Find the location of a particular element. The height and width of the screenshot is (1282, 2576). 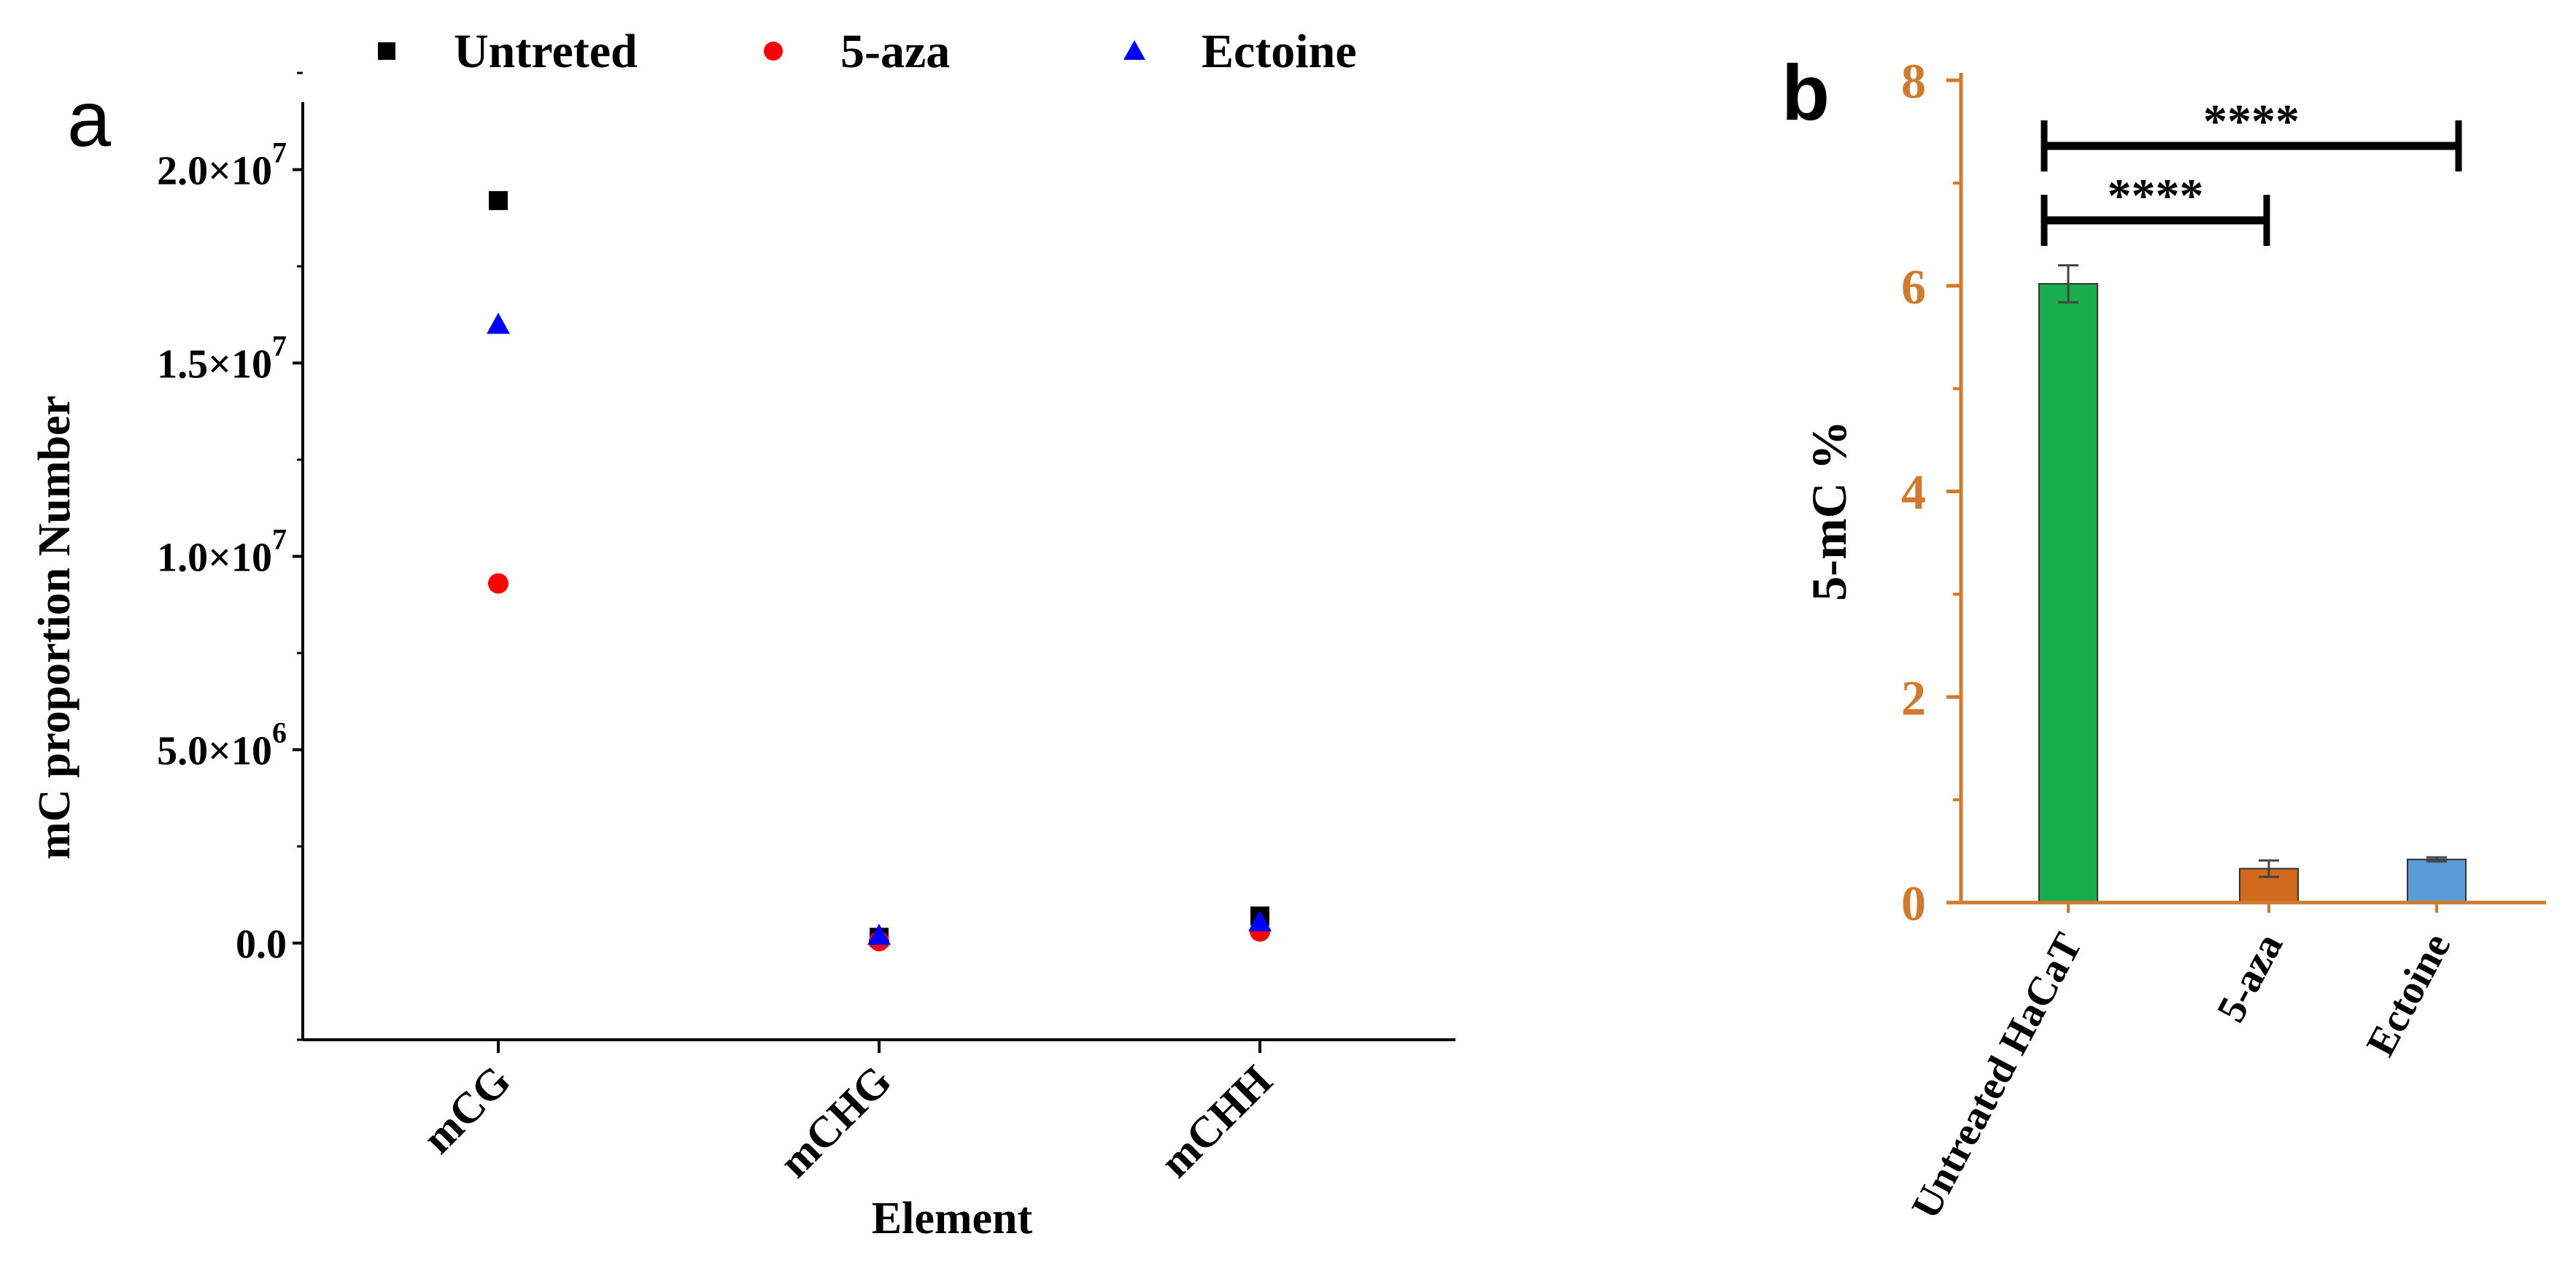

x-tick-label-mcg: mCG is located at coordinates (467, 1110).